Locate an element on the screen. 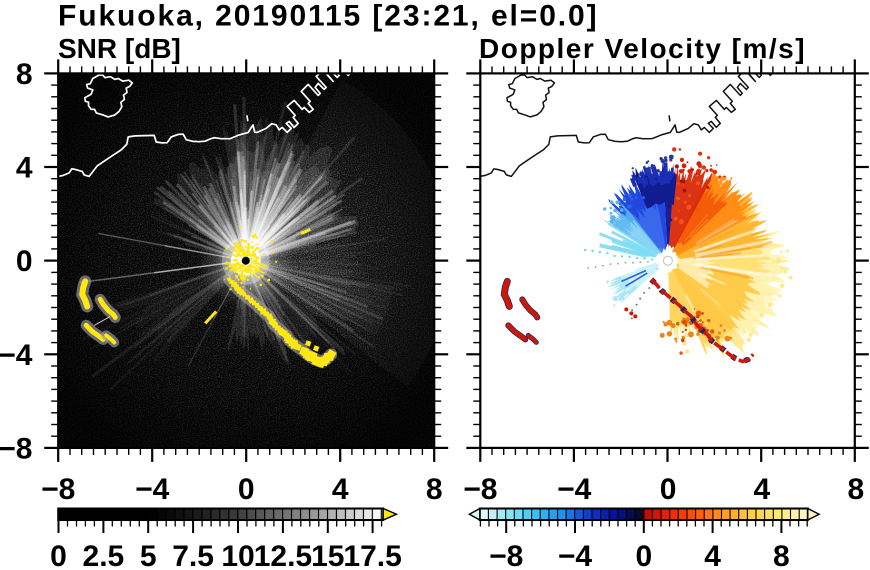 The image size is (870, 570). svg-text: 17.5 is located at coordinates (372, 555).